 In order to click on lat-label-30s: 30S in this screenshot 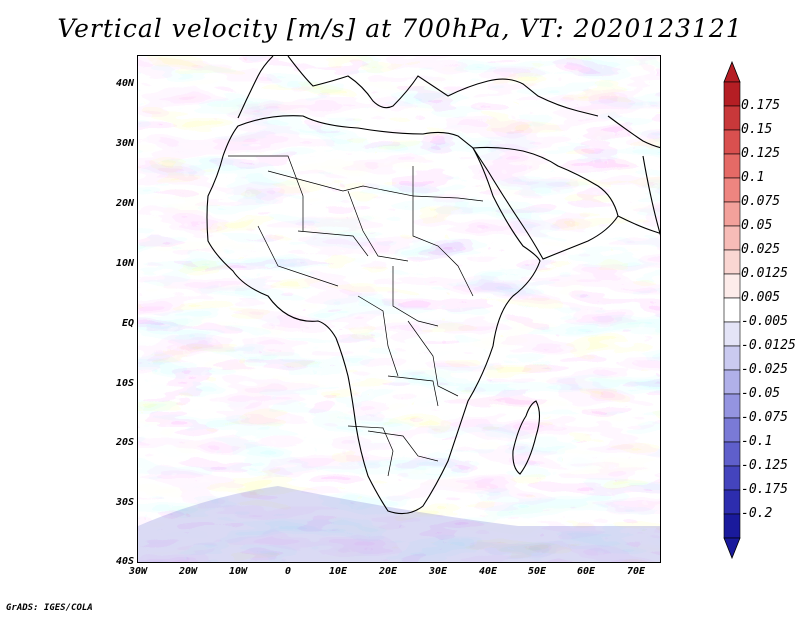, I will do `click(124, 502)`.